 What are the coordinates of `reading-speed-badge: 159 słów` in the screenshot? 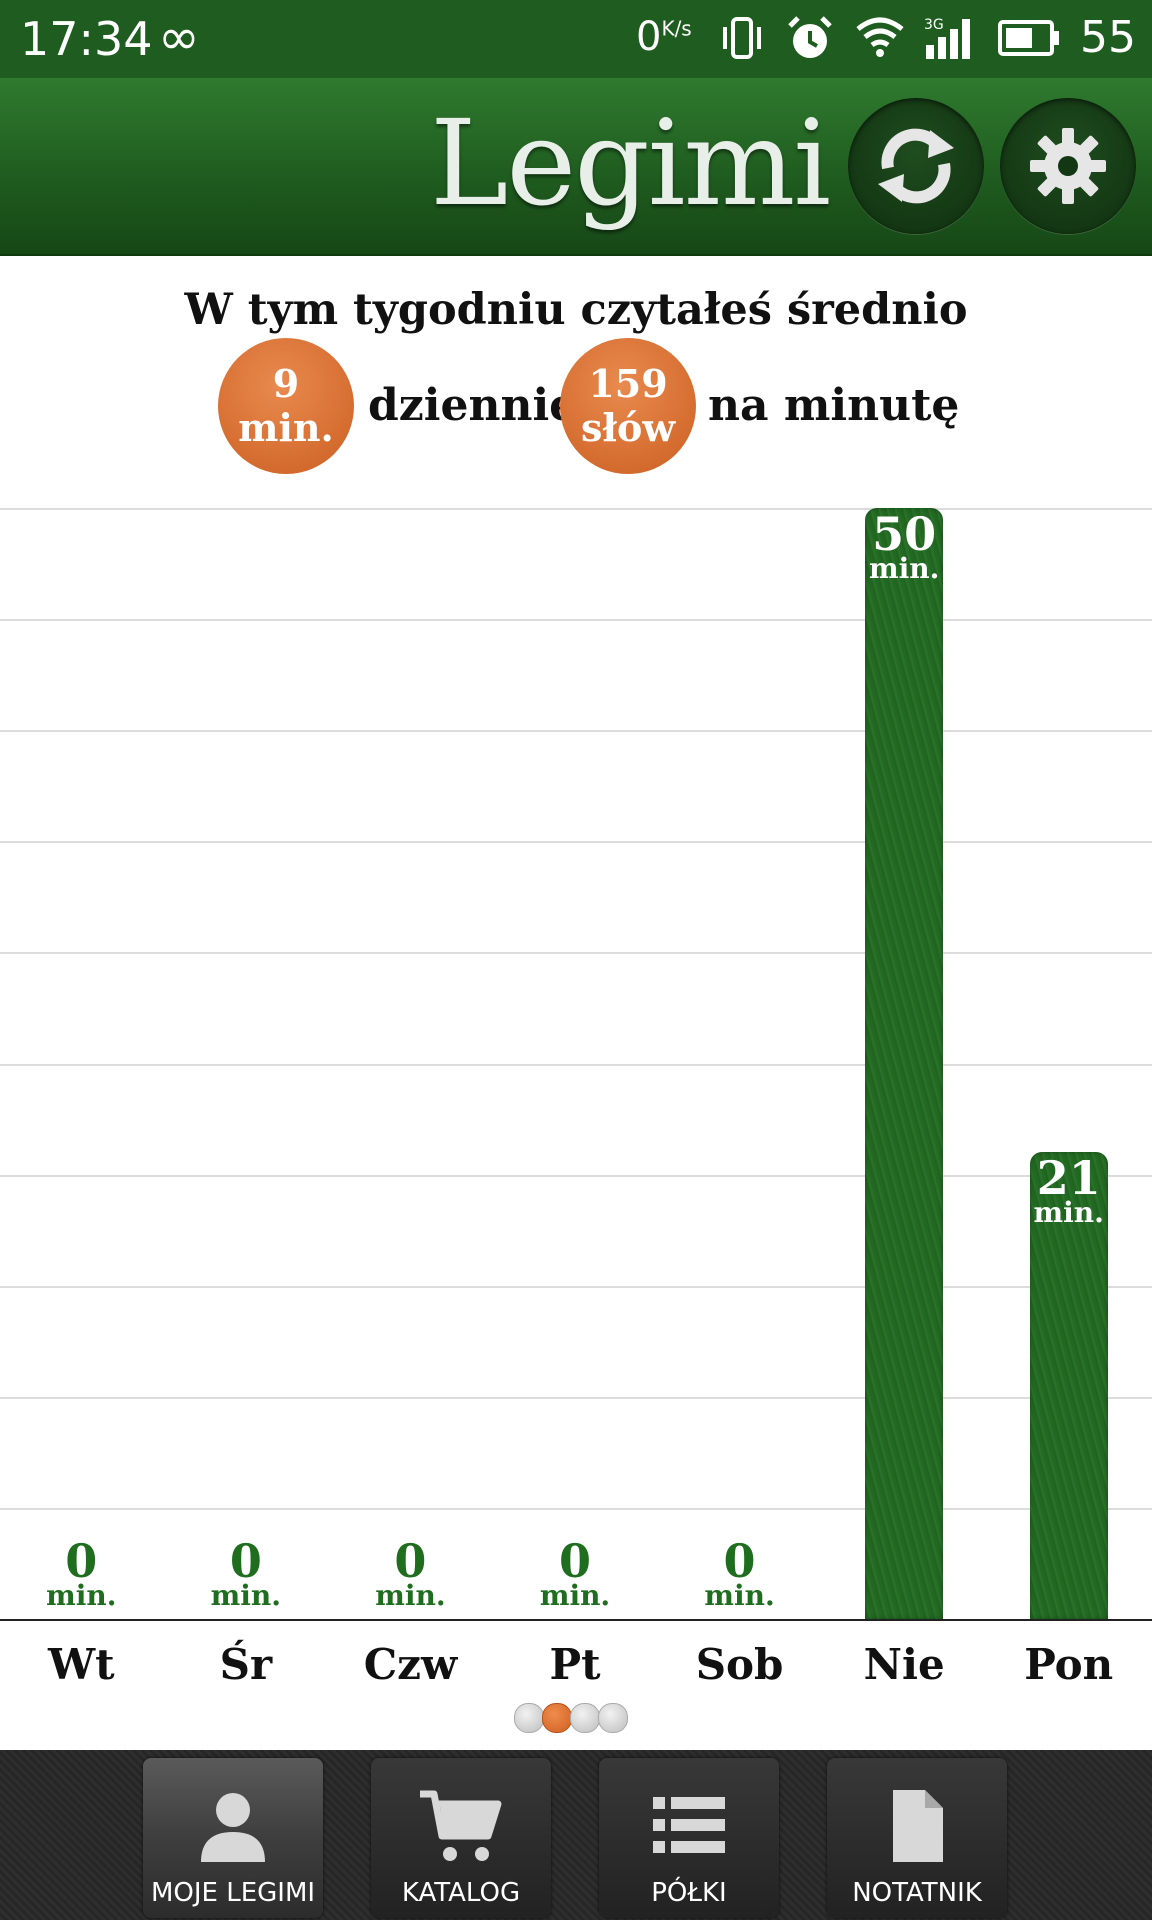 It's located at (628, 406).